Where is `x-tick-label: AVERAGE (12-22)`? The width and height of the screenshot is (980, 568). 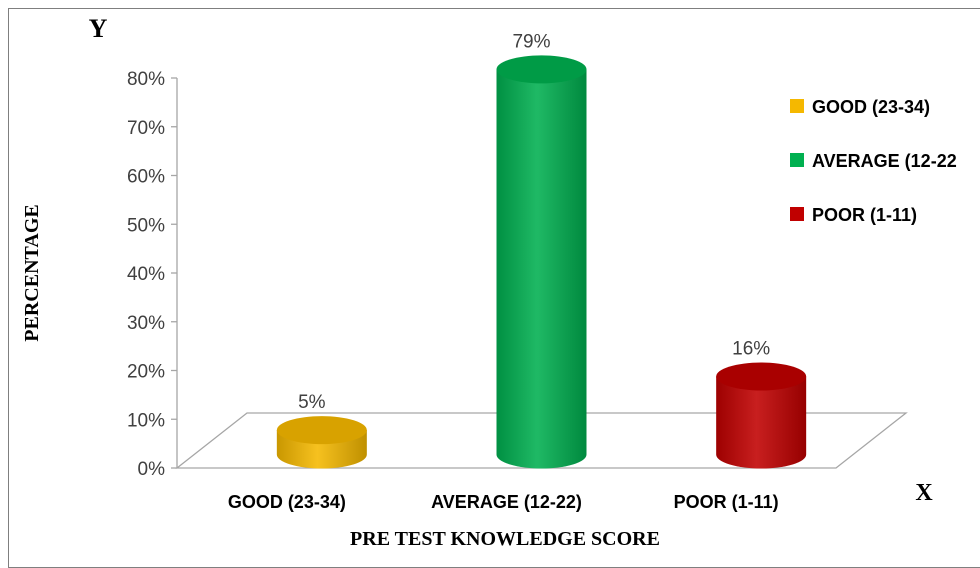 x-tick-label: AVERAGE (12-22) is located at coordinates (506, 502).